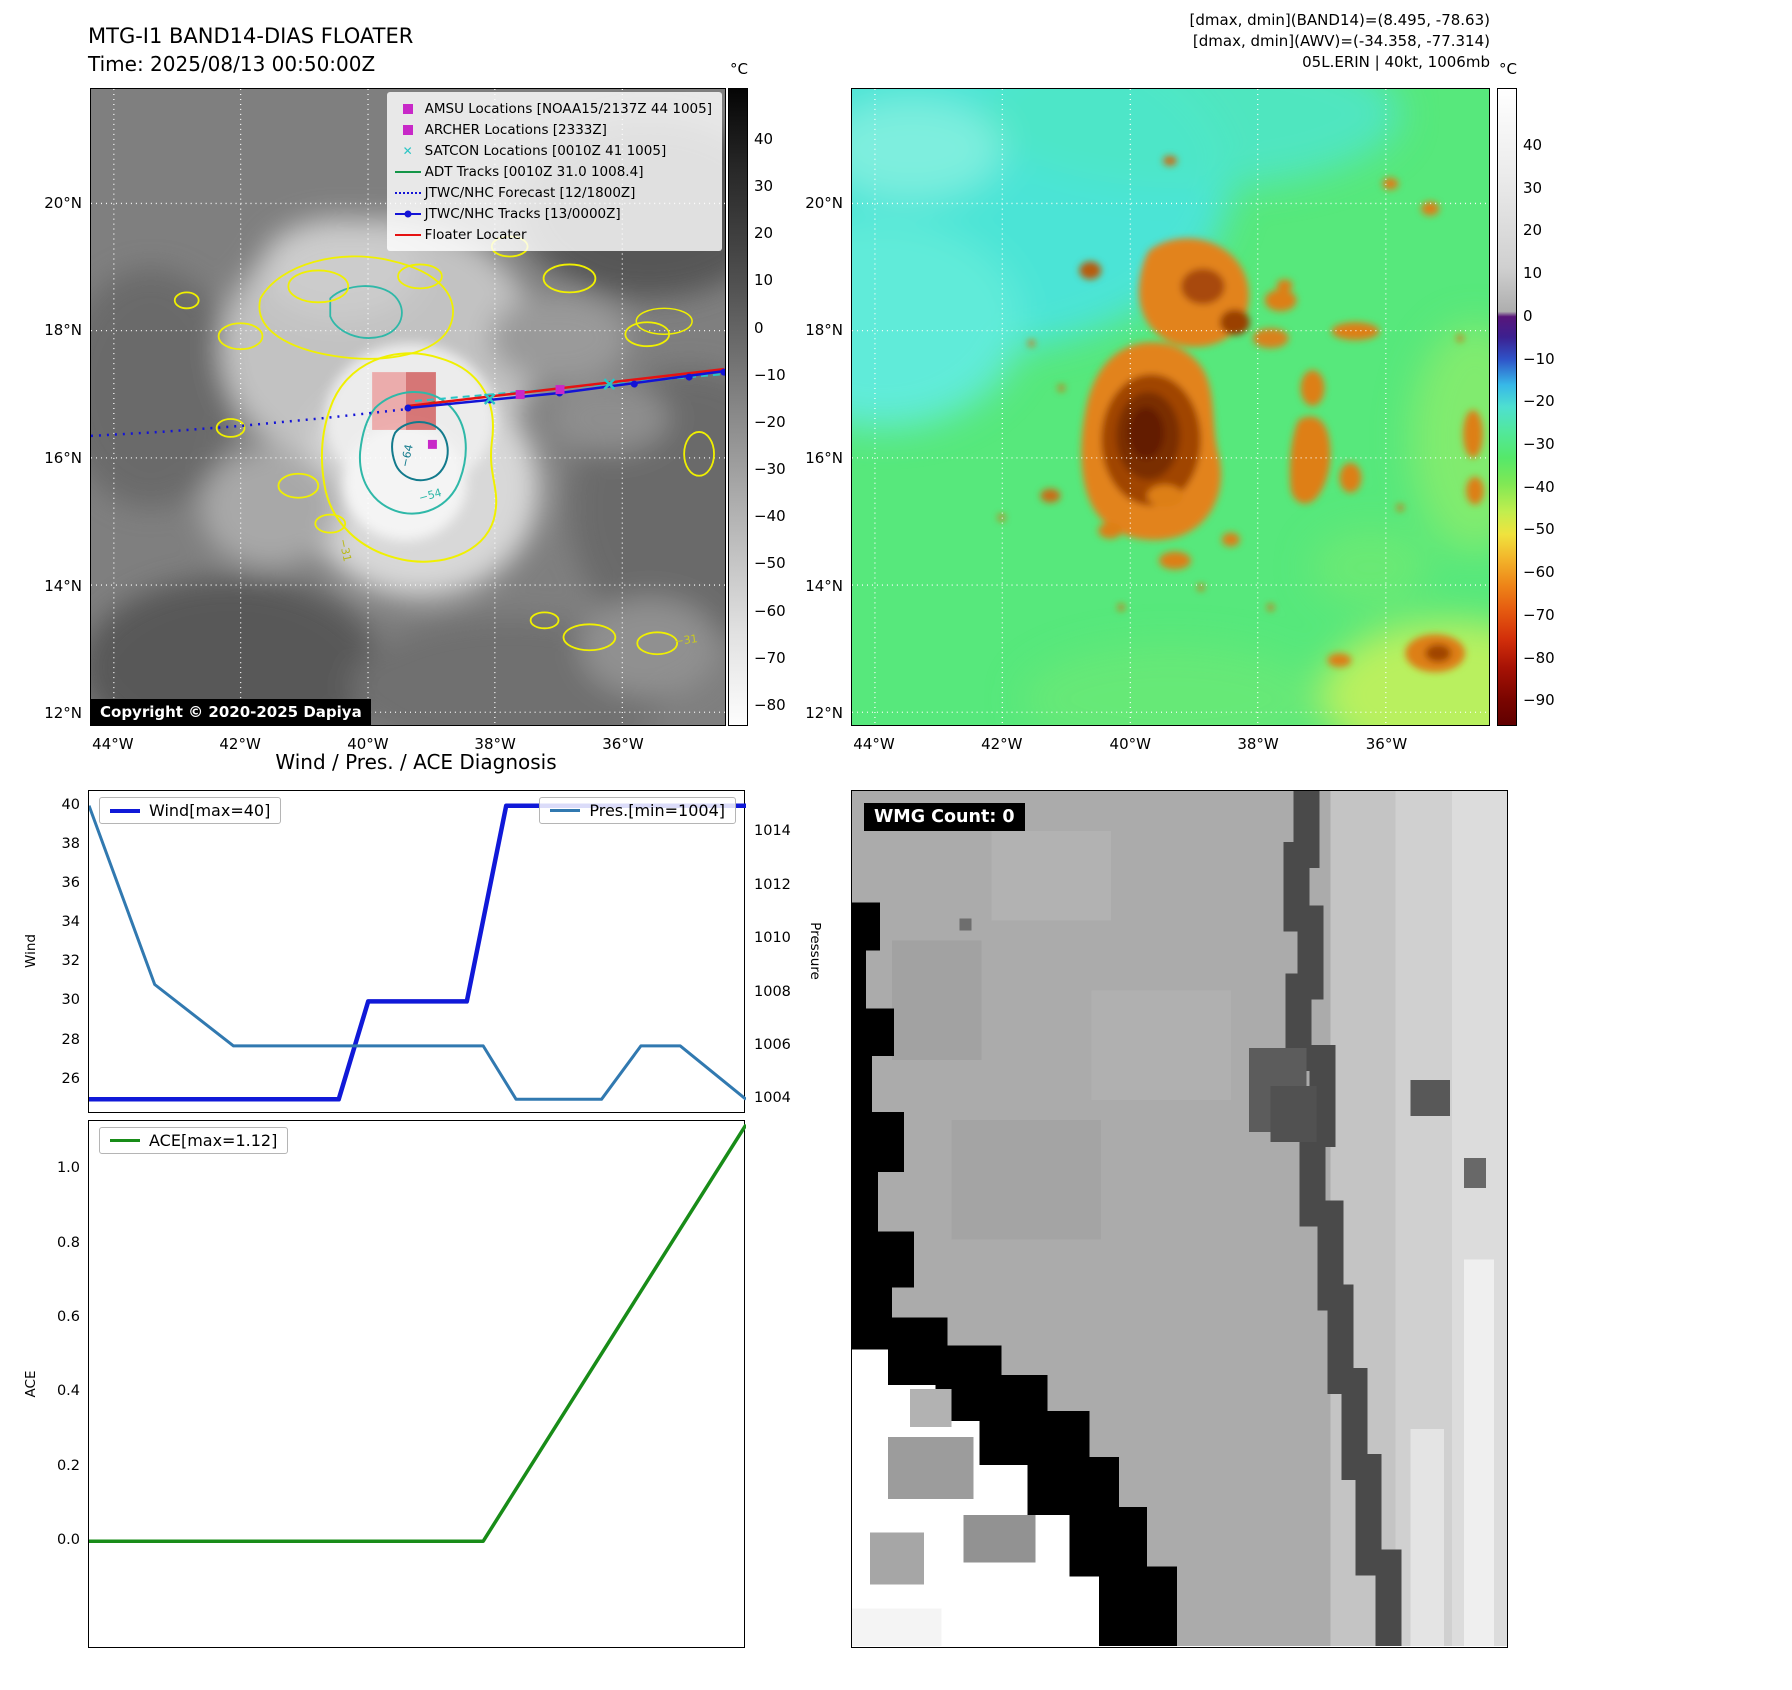  What do you see at coordinates (408, 214) in the screenshot?
I see `line-dot-marker-icon` at bounding box center [408, 214].